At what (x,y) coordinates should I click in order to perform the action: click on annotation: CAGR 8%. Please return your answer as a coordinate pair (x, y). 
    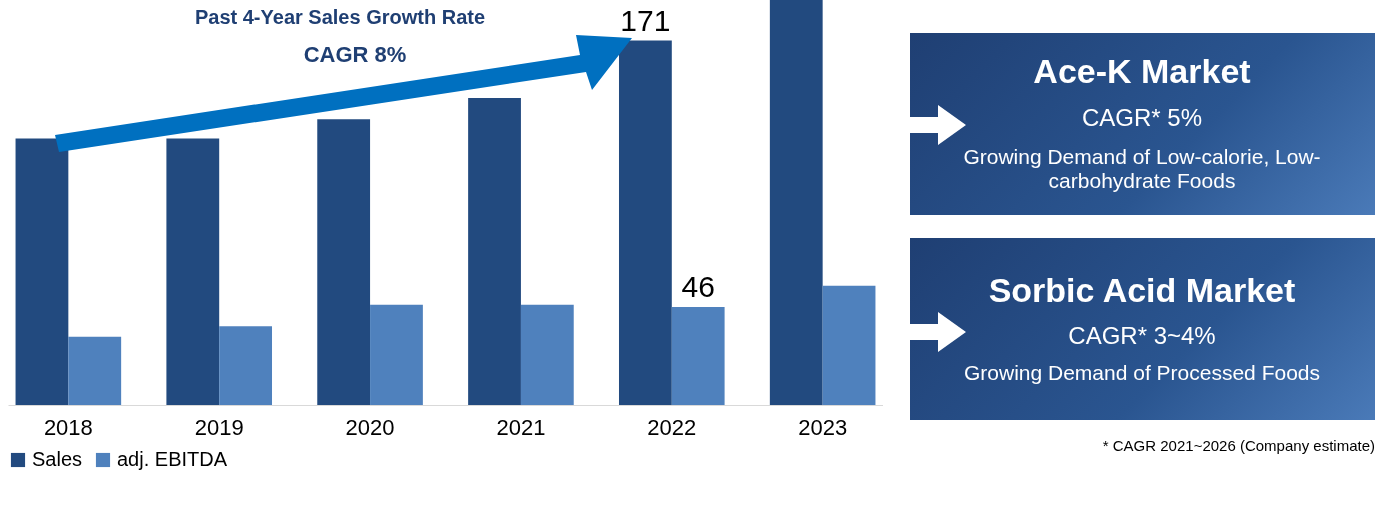
    Looking at the image, I should click on (355, 54).